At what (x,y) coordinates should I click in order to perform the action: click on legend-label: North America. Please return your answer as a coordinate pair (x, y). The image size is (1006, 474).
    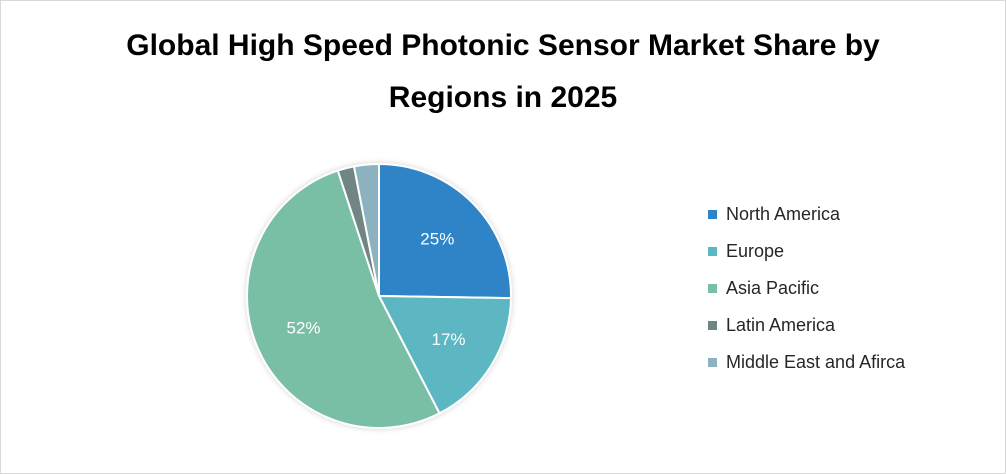
    Looking at the image, I should click on (783, 214).